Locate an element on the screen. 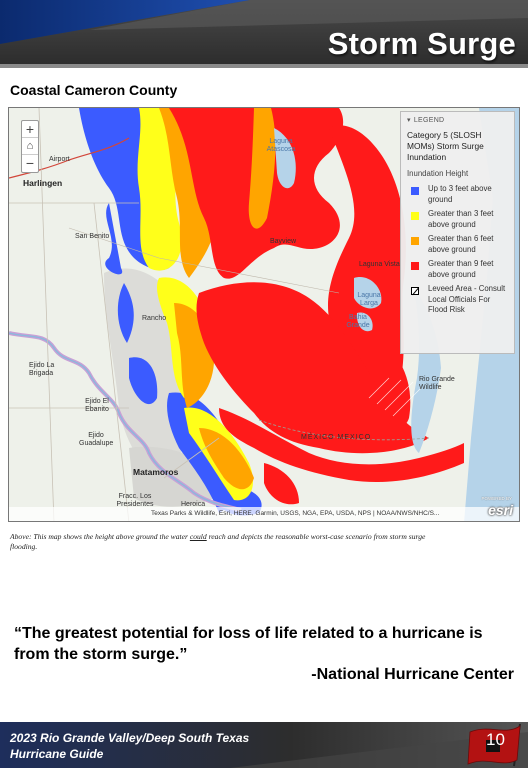  page-title: Storm Surge is located at coordinates (421, 43).